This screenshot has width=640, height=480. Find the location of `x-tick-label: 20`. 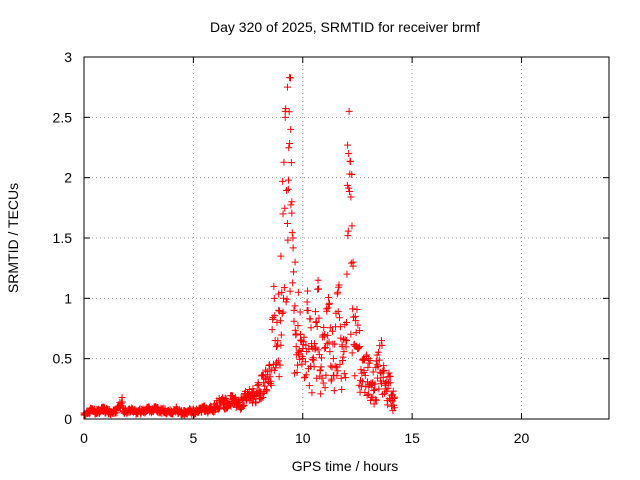

x-tick-label: 20 is located at coordinates (522, 438).